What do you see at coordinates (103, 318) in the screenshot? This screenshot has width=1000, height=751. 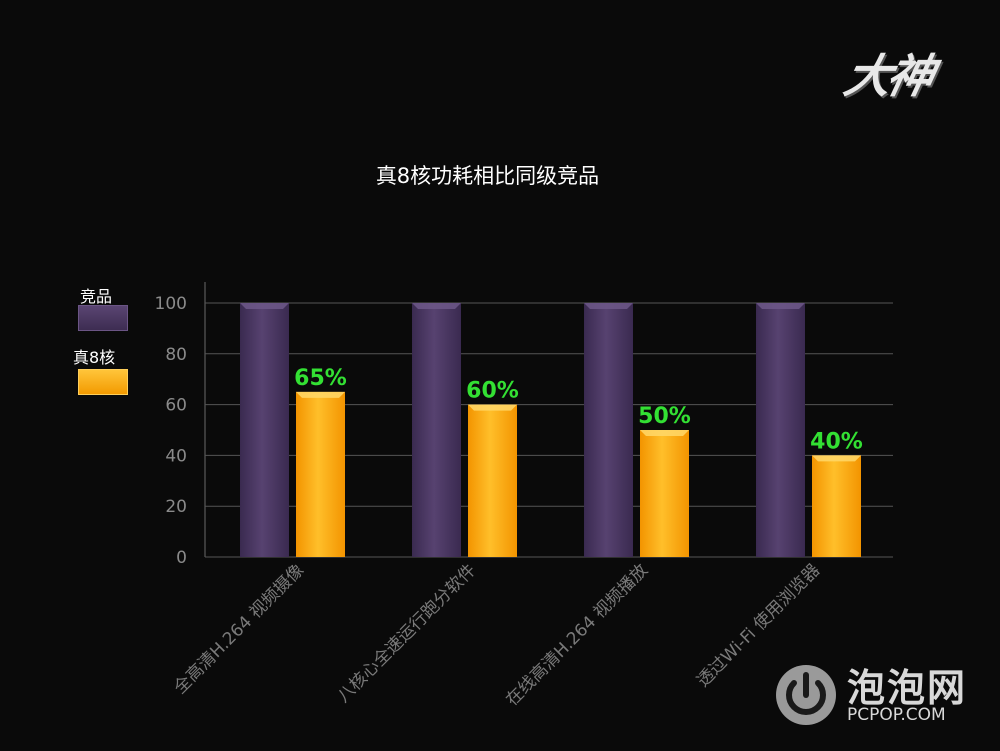 I see `legend-swatch-competitor` at bounding box center [103, 318].